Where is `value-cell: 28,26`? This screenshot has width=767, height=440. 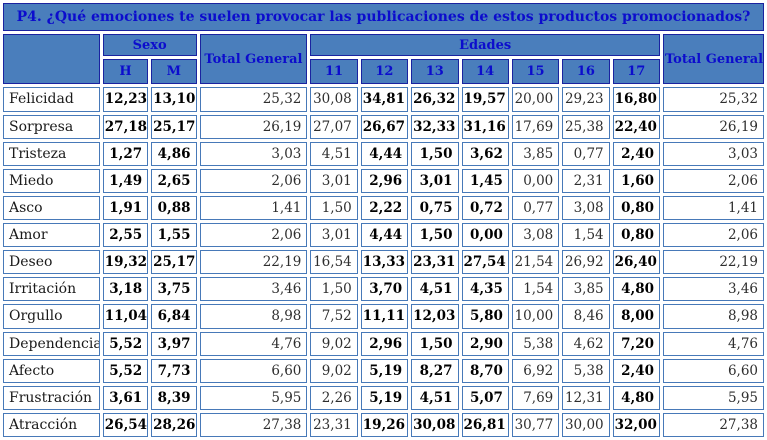
value-cell: 28,26 is located at coordinates (174, 424).